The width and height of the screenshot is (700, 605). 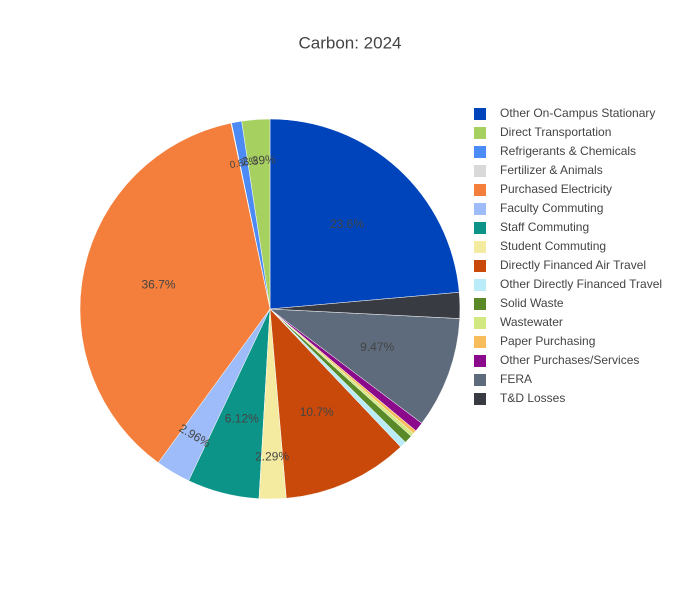 What do you see at coordinates (159, 284) in the screenshot?
I see `slice-label: 36.7%` at bounding box center [159, 284].